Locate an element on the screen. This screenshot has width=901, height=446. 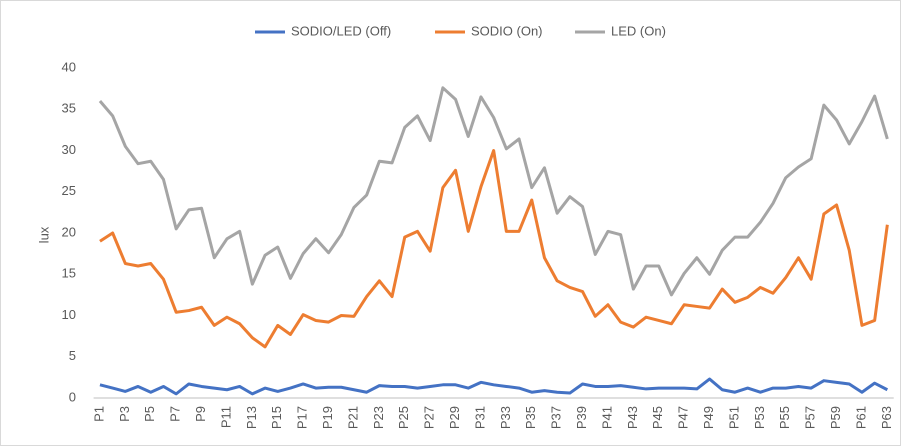
x-tick-label: P19 is located at coordinates (327, 417).